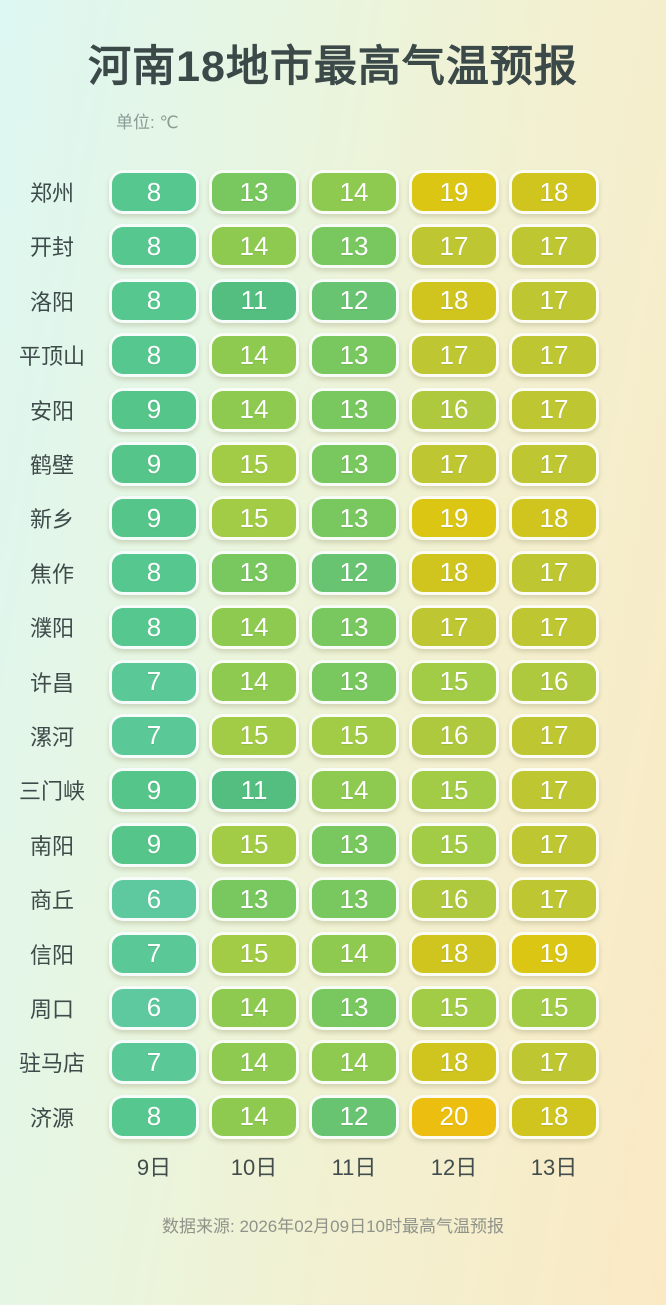 The image size is (666, 1305). What do you see at coordinates (51, 846) in the screenshot?
I see `city-label: 南阳` at bounding box center [51, 846].